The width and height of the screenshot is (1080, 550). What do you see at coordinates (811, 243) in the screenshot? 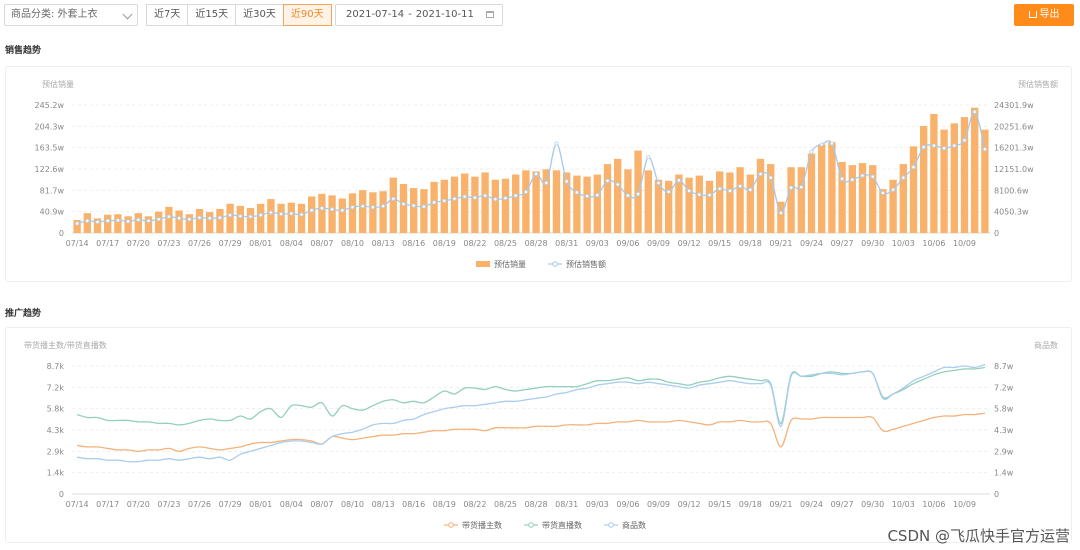
I see `x-tick-label: 09/24` at bounding box center [811, 243].